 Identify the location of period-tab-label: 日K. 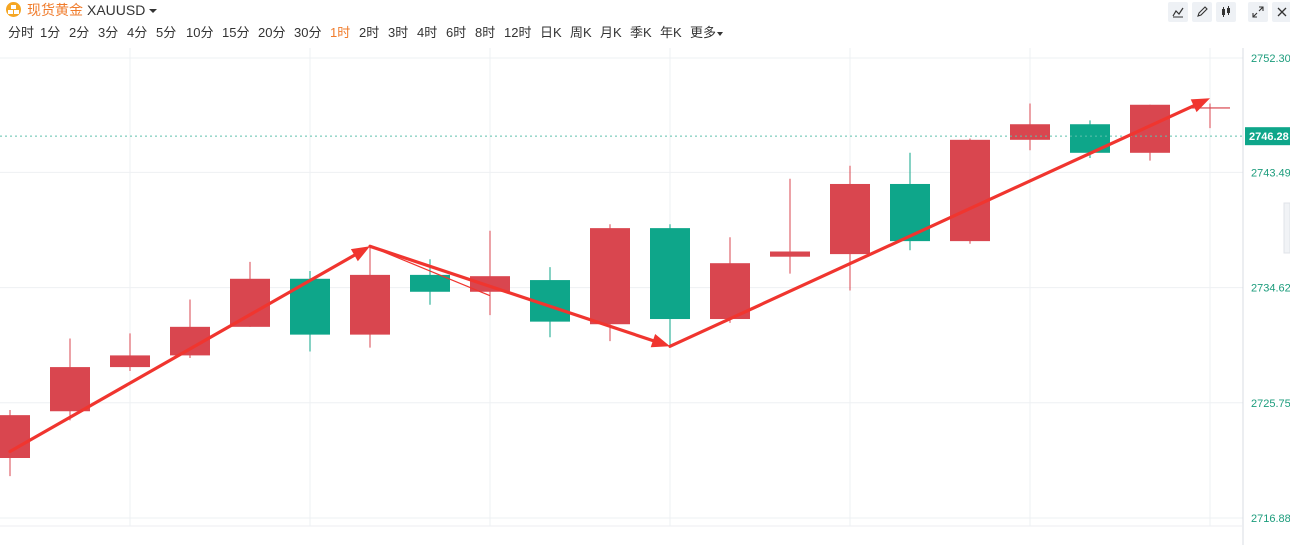
(551, 32).